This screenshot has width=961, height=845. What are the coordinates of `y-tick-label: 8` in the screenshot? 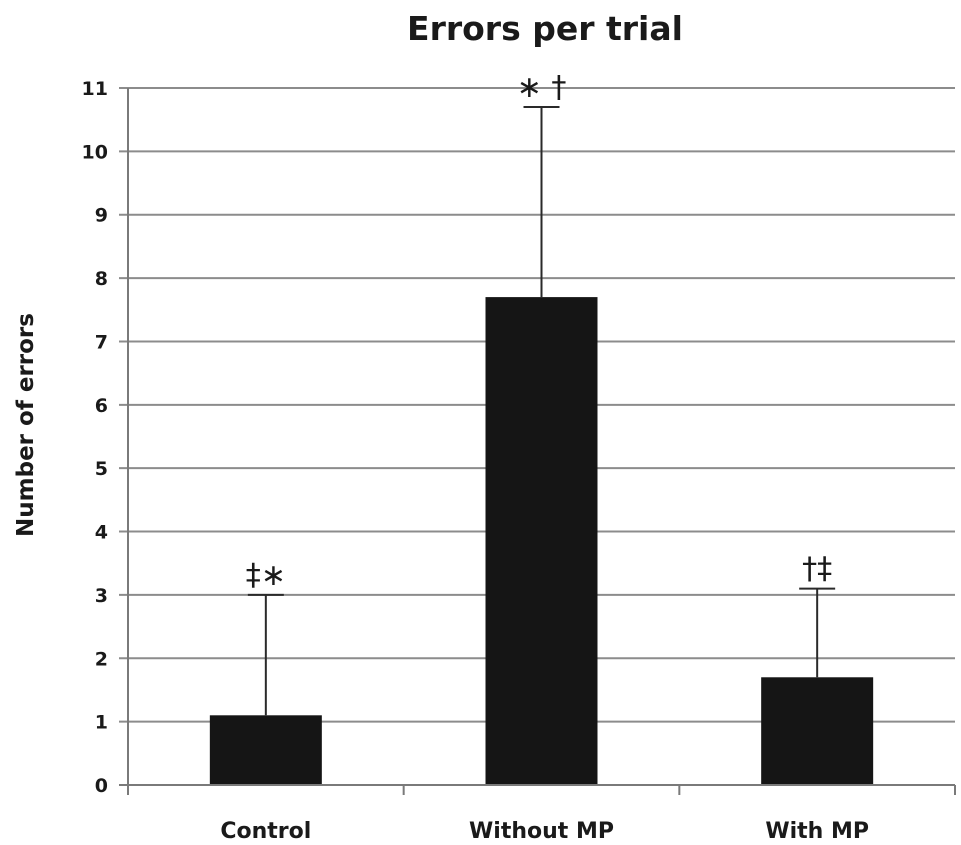 It's located at (101, 279).